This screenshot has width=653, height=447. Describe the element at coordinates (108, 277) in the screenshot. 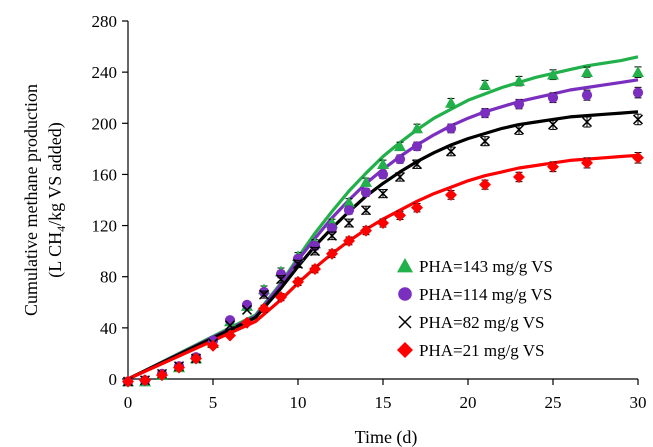

I see `y-tick-label: 80` at that location.